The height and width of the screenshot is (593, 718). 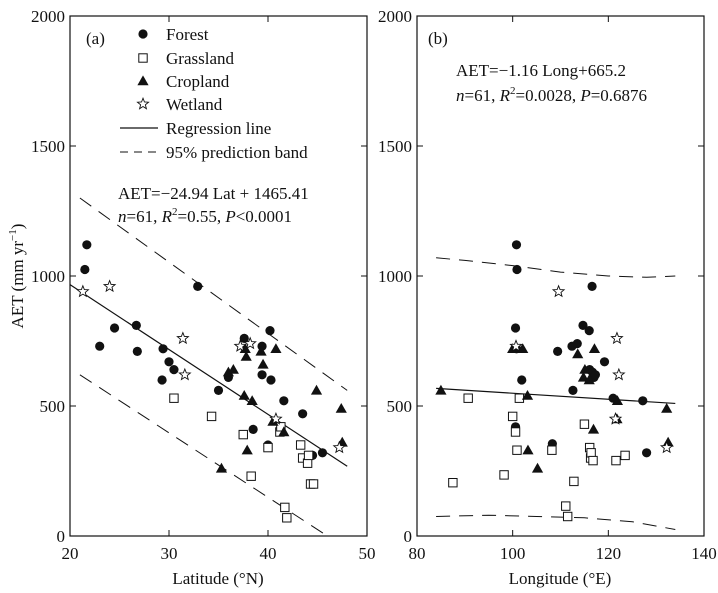 What do you see at coordinates (167, 216) in the screenshot?
I see `stat-r-a: R` at bounding box center [167, 216].